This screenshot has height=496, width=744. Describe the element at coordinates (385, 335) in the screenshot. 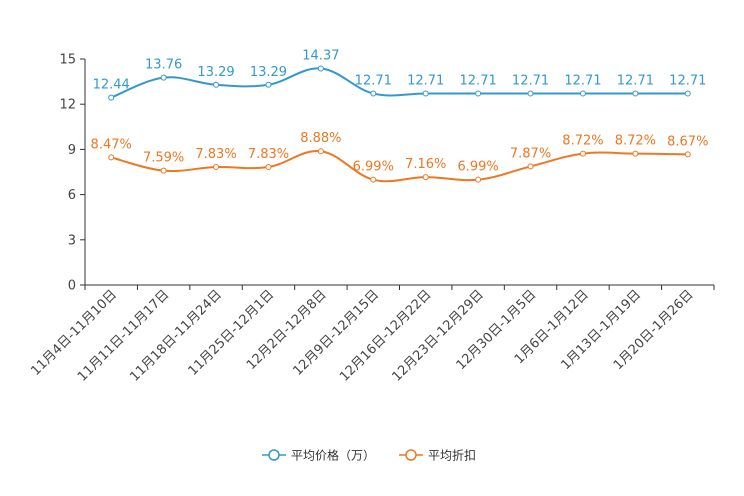

I see `x-tick-label: 12月16日-12月22日` at that location.